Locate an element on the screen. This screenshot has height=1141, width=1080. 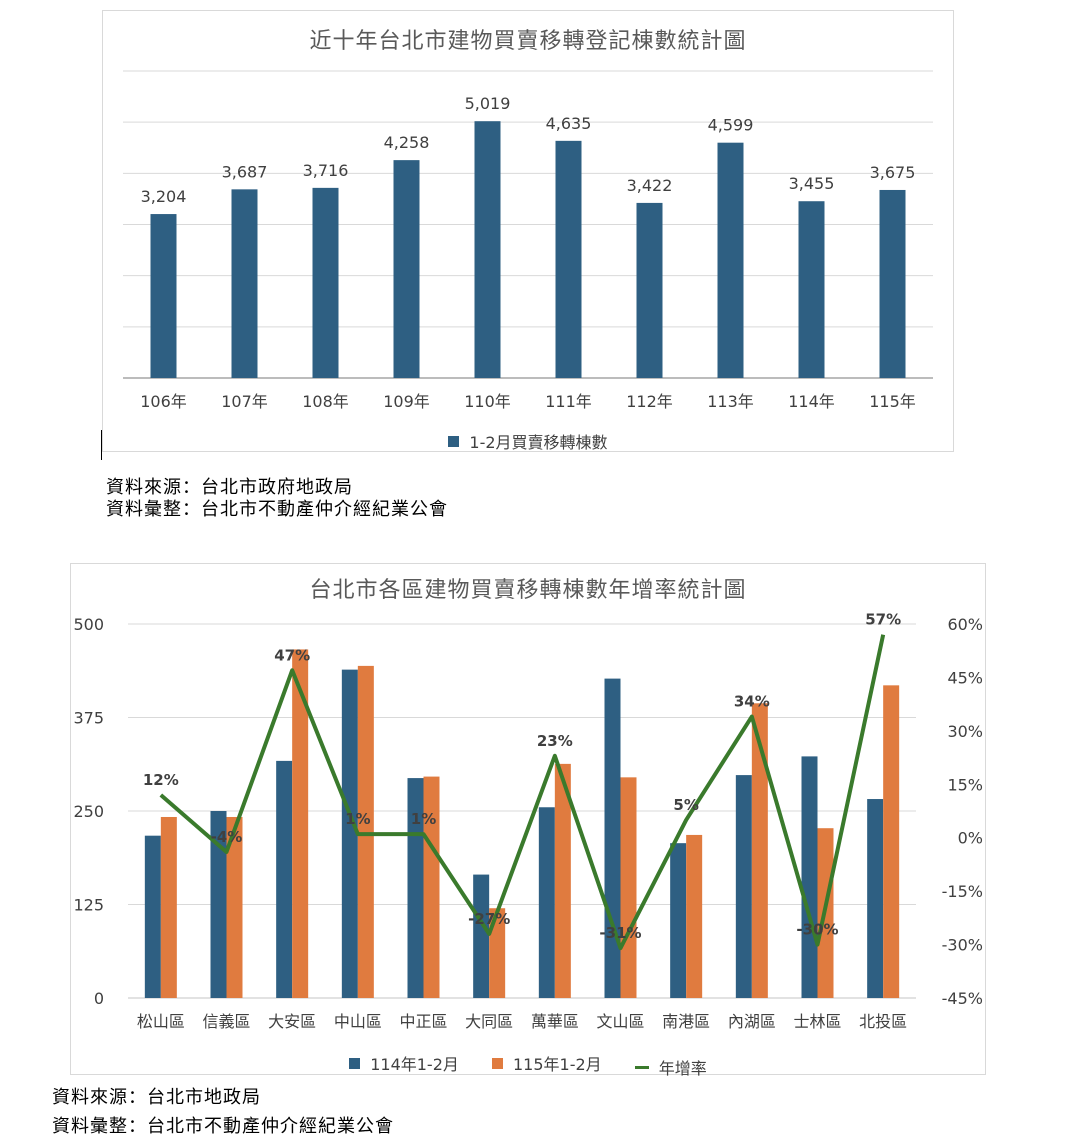
chart2-source: 資料來源：台北市地政局 資料彙整：台北市不動產仲介經紀業公會 is located at coordinates (223, 1112).